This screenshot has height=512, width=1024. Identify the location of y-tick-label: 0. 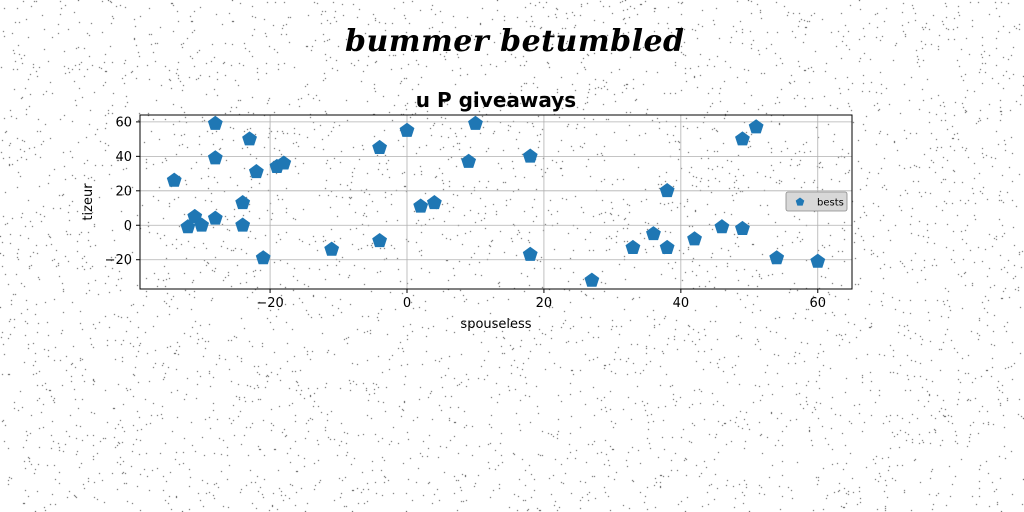
(128, 226).